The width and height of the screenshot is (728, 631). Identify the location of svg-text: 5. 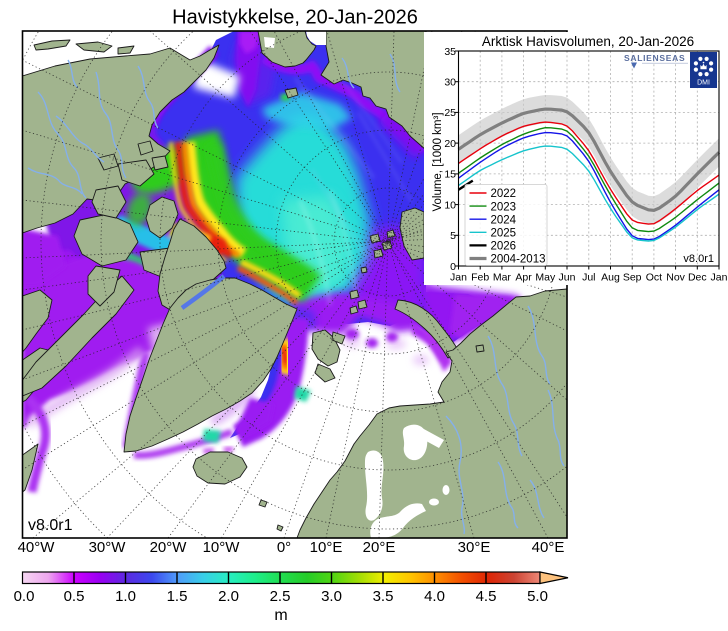
(453, 236).